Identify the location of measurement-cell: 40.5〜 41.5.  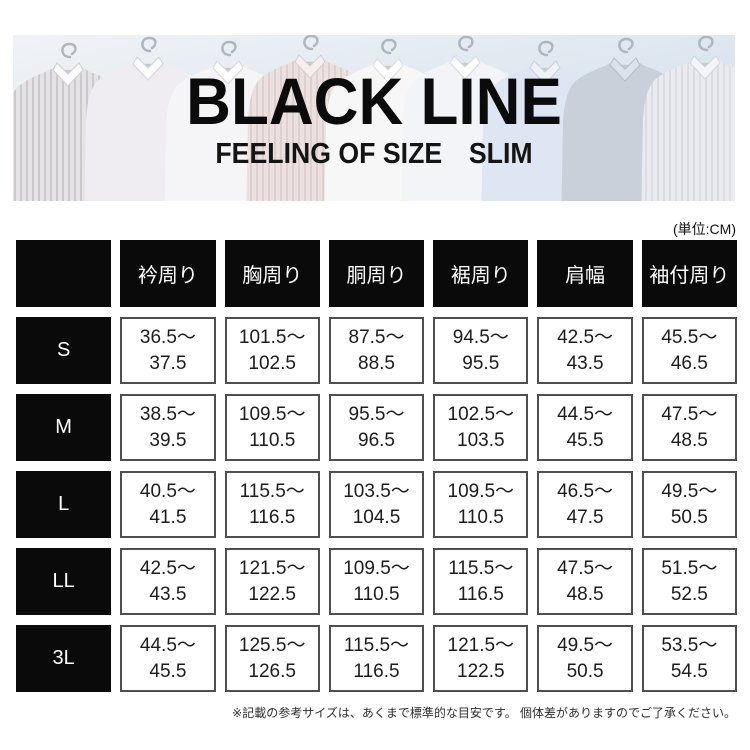
(168, 504).